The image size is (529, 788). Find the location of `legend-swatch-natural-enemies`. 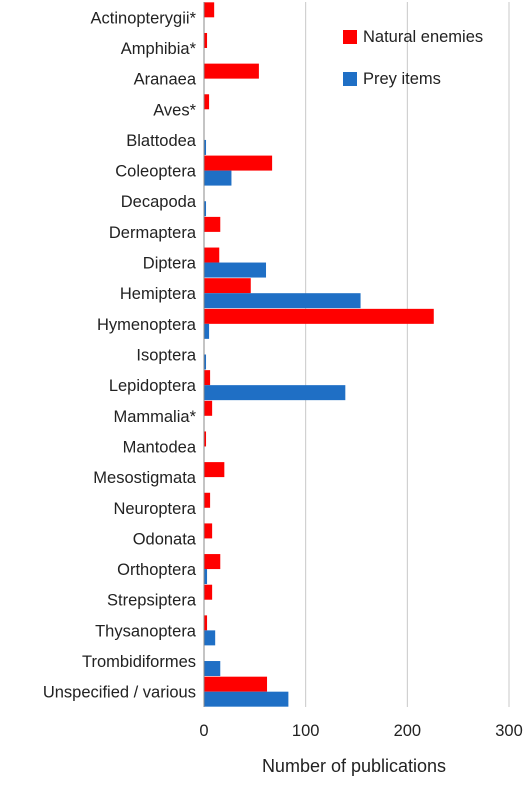

legend-swatch-natural-enemies is located at coordinates (350, 37).